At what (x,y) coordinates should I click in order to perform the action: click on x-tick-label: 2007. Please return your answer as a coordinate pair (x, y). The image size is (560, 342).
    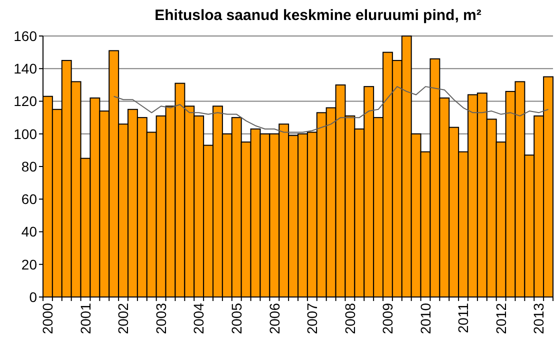
    Looking at the image, I should click on (312, 318).